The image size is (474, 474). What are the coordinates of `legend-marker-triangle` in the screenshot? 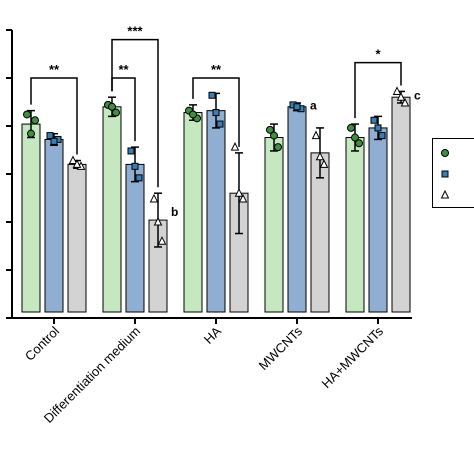 It's located at (444, 194).